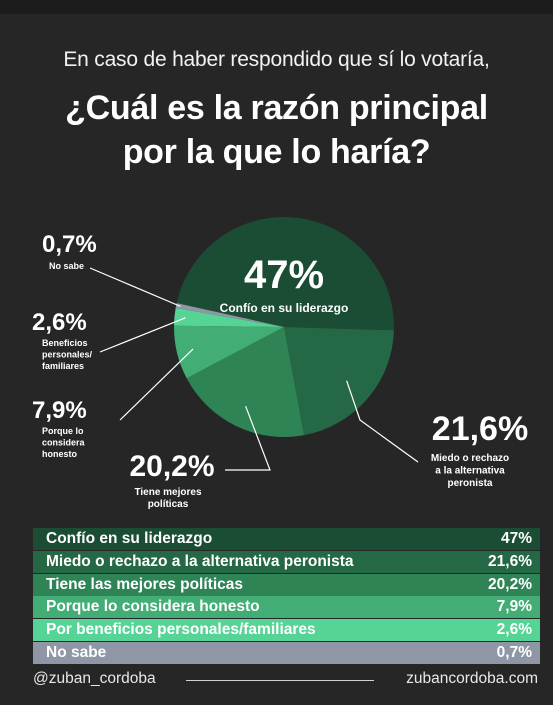 This screenshot has width=553, height=705. I want to click on row-value: 47%, so click(516, 538).